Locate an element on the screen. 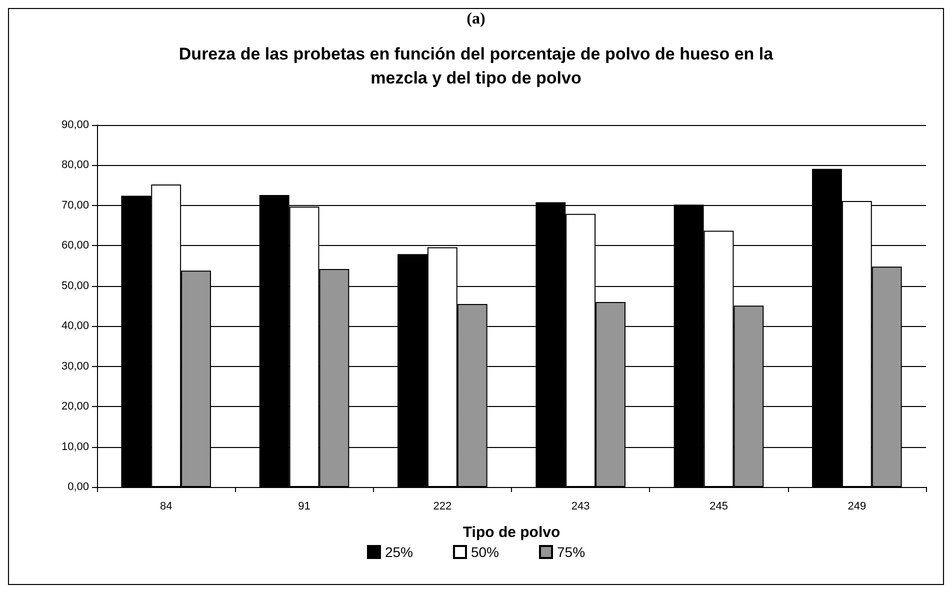 Image resolution: width=952 pixels, height=593 pixels. y-tick-label: 60,00 is located at coordinates (75, 246).